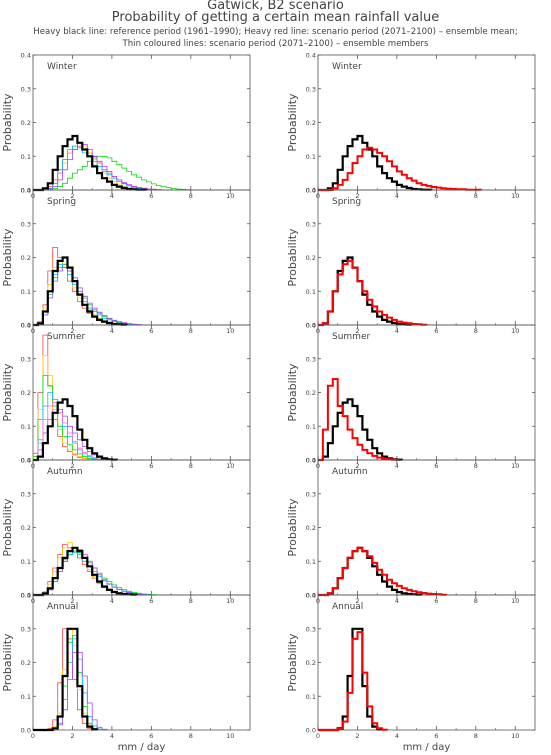 This screenshot has width=551, height=755. What do you see at coordinates (136, 666) in the screenshot?
I see `panel-annual-members: 0.0 0.1 0.2 0.3 0.4 0 2 4 6 8 10 Annual` at bounding box center [136, 666].